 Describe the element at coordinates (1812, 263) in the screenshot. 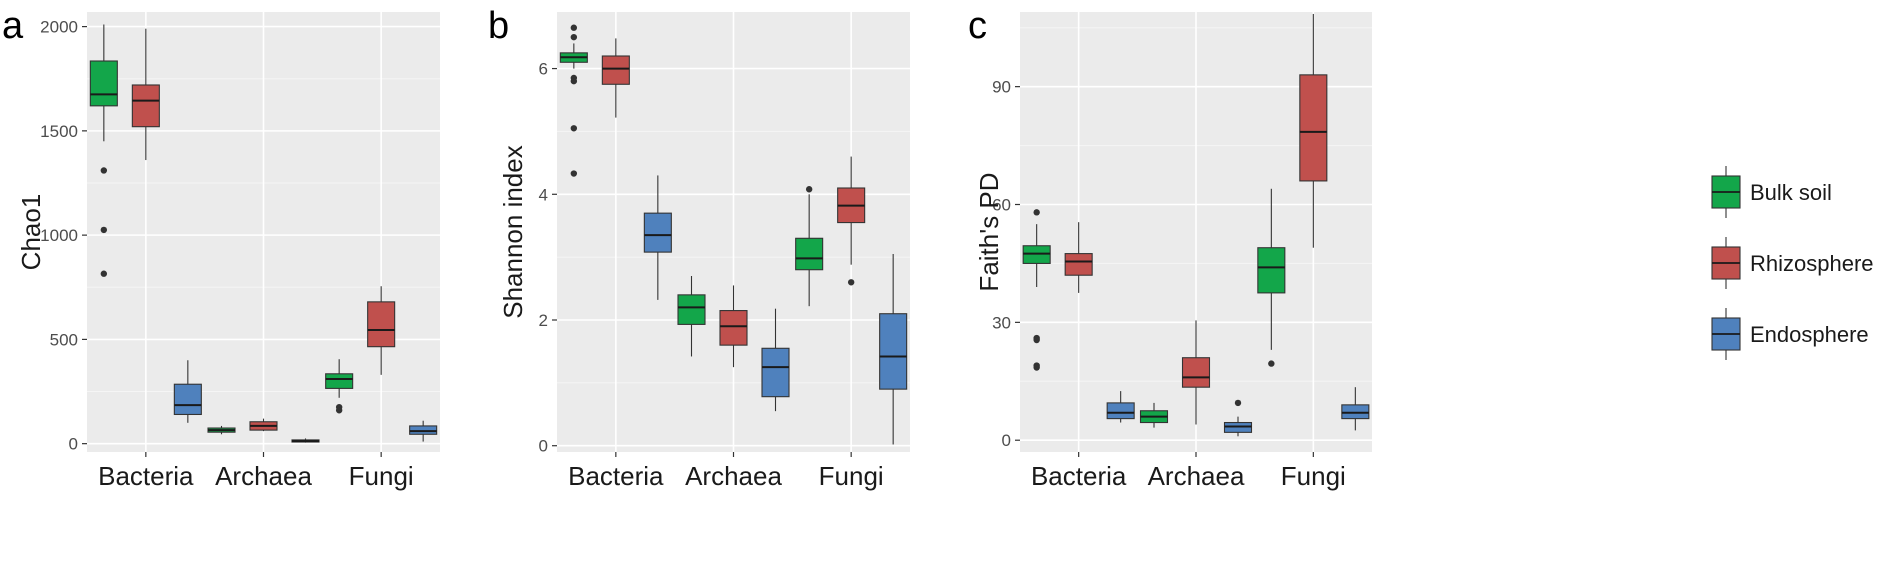

I see `legend-label: Rhizosphere` at that location.